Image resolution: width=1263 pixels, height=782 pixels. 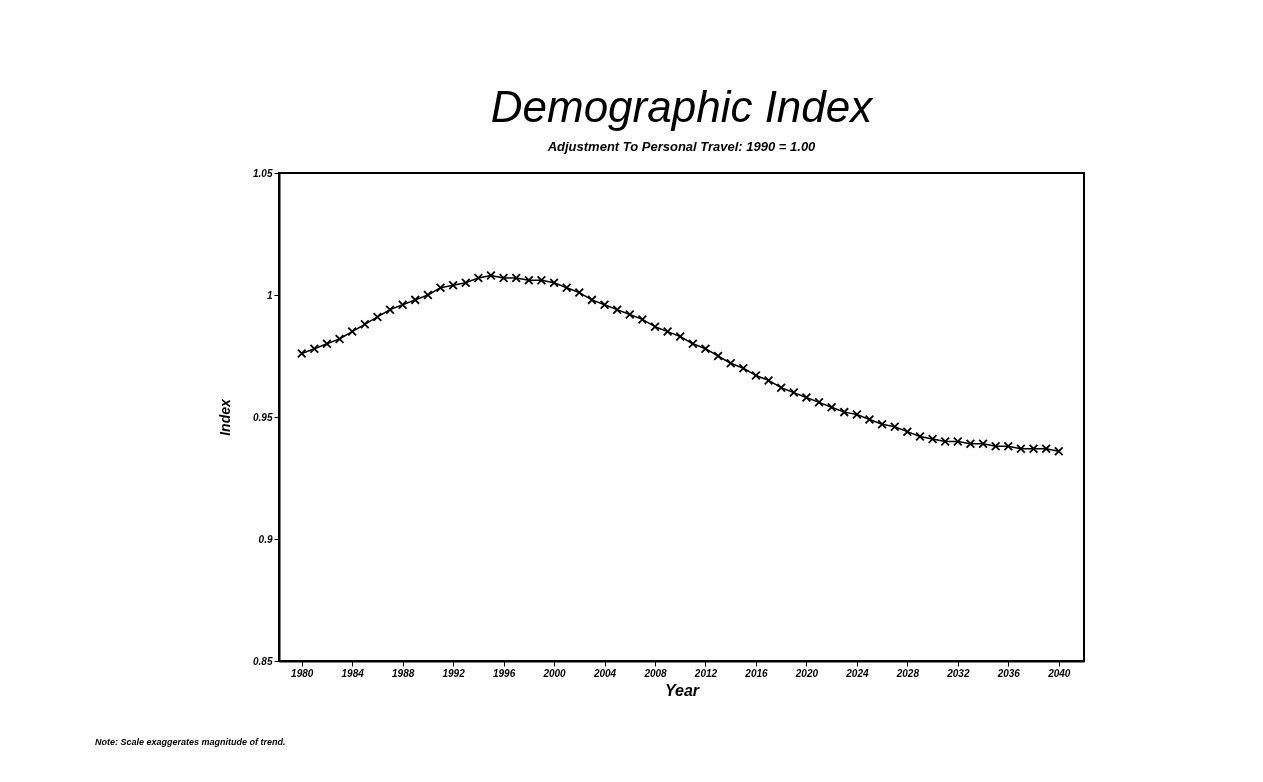 What do you see at coordinates (269, 295) in the screenshot?
I see `y-tick-label: 1` at bounding box center [269, 295].